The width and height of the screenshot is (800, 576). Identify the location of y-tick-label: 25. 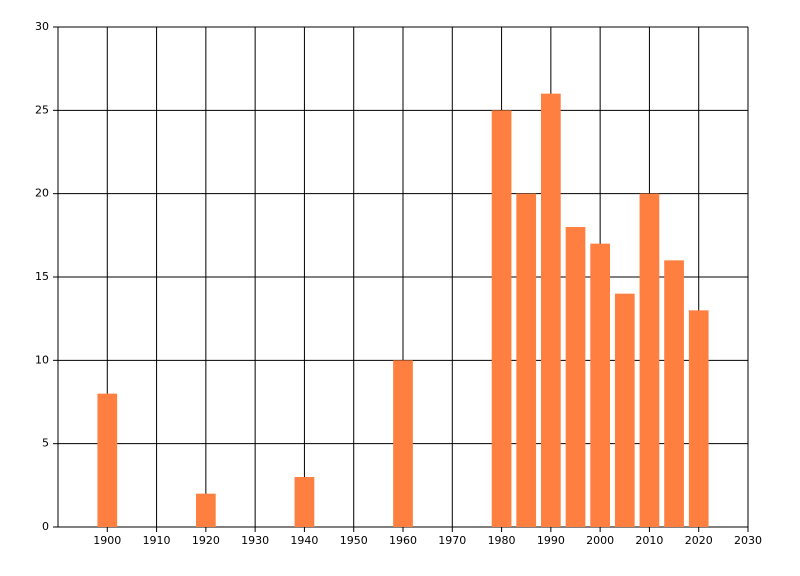
(42, 109).